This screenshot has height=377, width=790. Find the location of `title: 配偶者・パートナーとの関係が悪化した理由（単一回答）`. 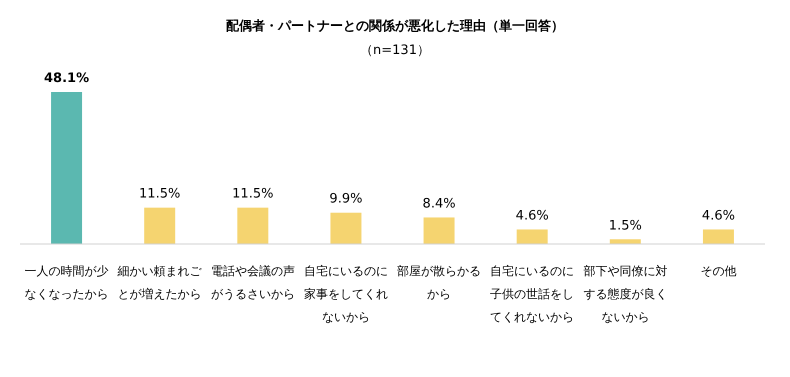

title: 配偶者・パートナーとの関係が悪化した理由（単一回答） is located at coordinates (395, 26).